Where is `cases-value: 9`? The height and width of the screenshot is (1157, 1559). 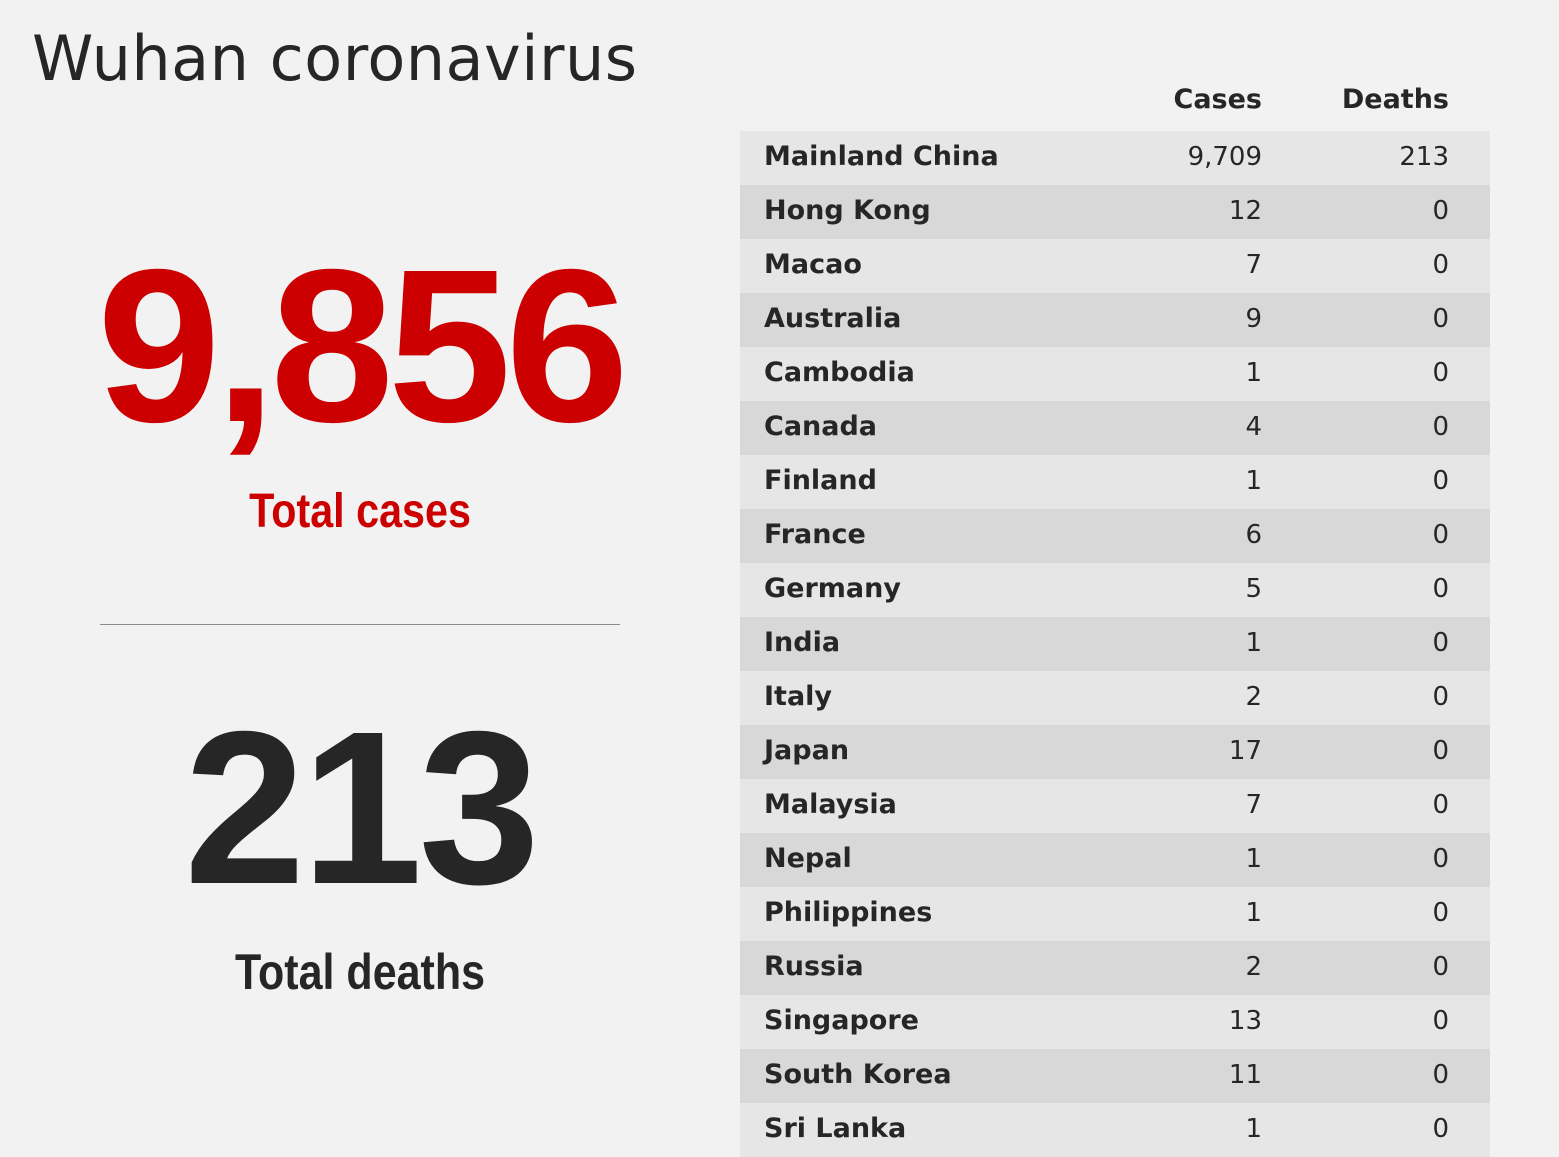
cases-value: 9 is located at coordinates (1253, 319).